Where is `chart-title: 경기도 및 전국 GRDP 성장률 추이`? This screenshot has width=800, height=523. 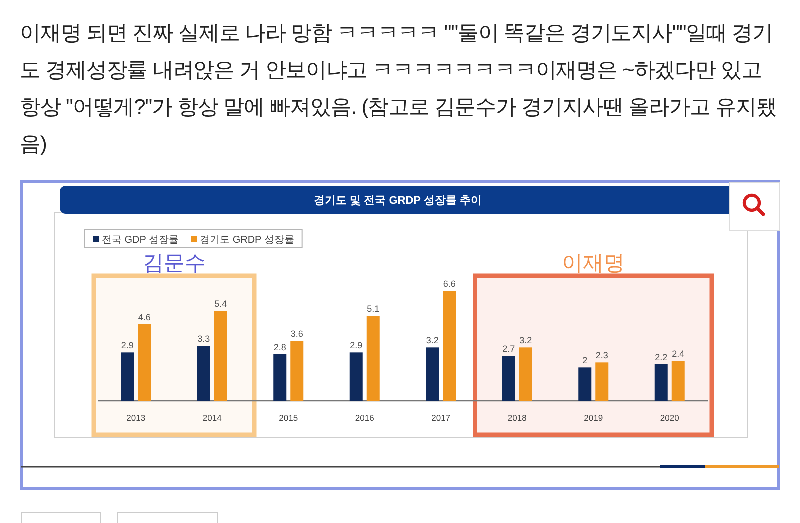 chart-title: 경기도 및 전국 GRDP 성장률 추이 is located at coordinates (398, 201).